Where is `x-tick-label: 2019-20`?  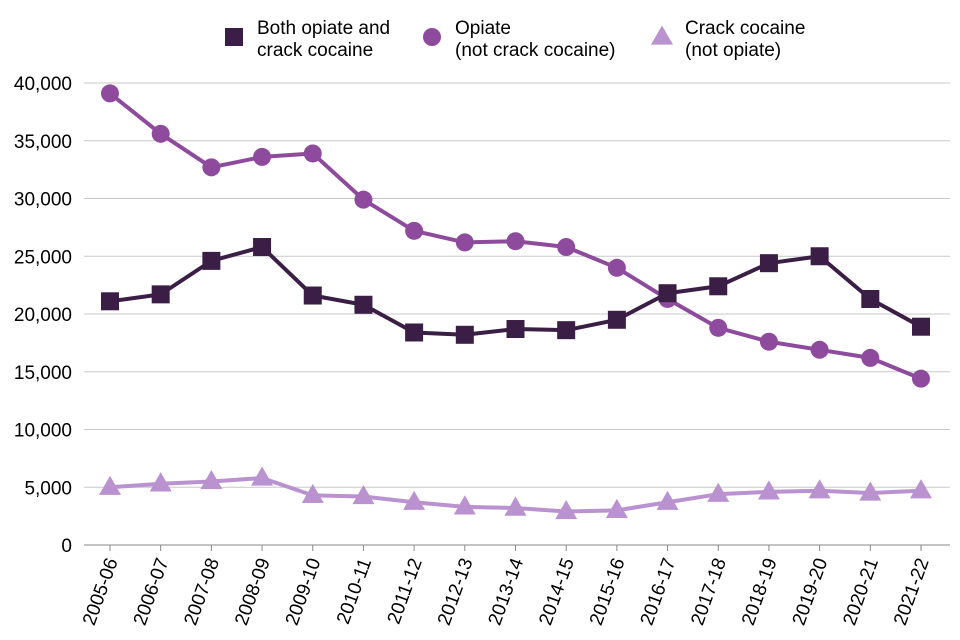 x-tick-label: 2019-20 is located at coordinates (811, 592).